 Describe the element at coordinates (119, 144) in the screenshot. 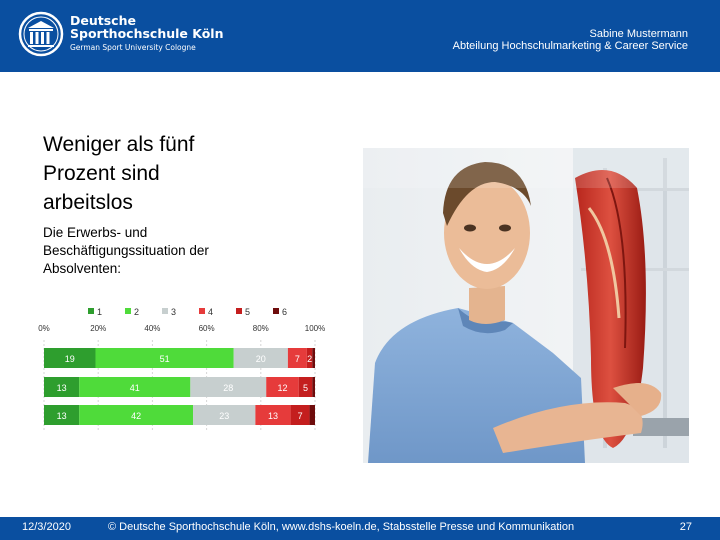

I see `slide-title-line1: Weniger als fünf` at that location.